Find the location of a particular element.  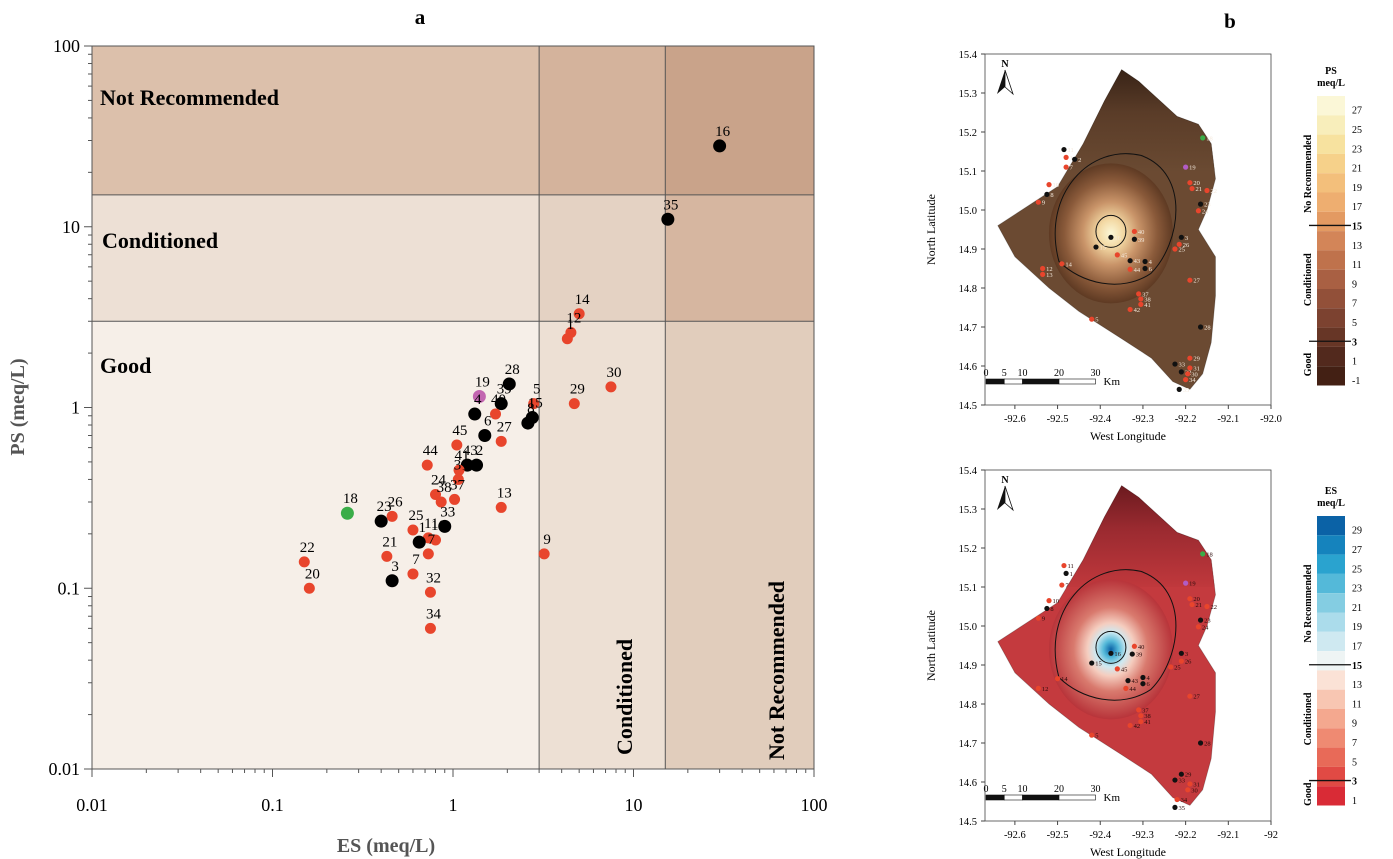

well-label: 8 is located at coordinates (1051, 195).